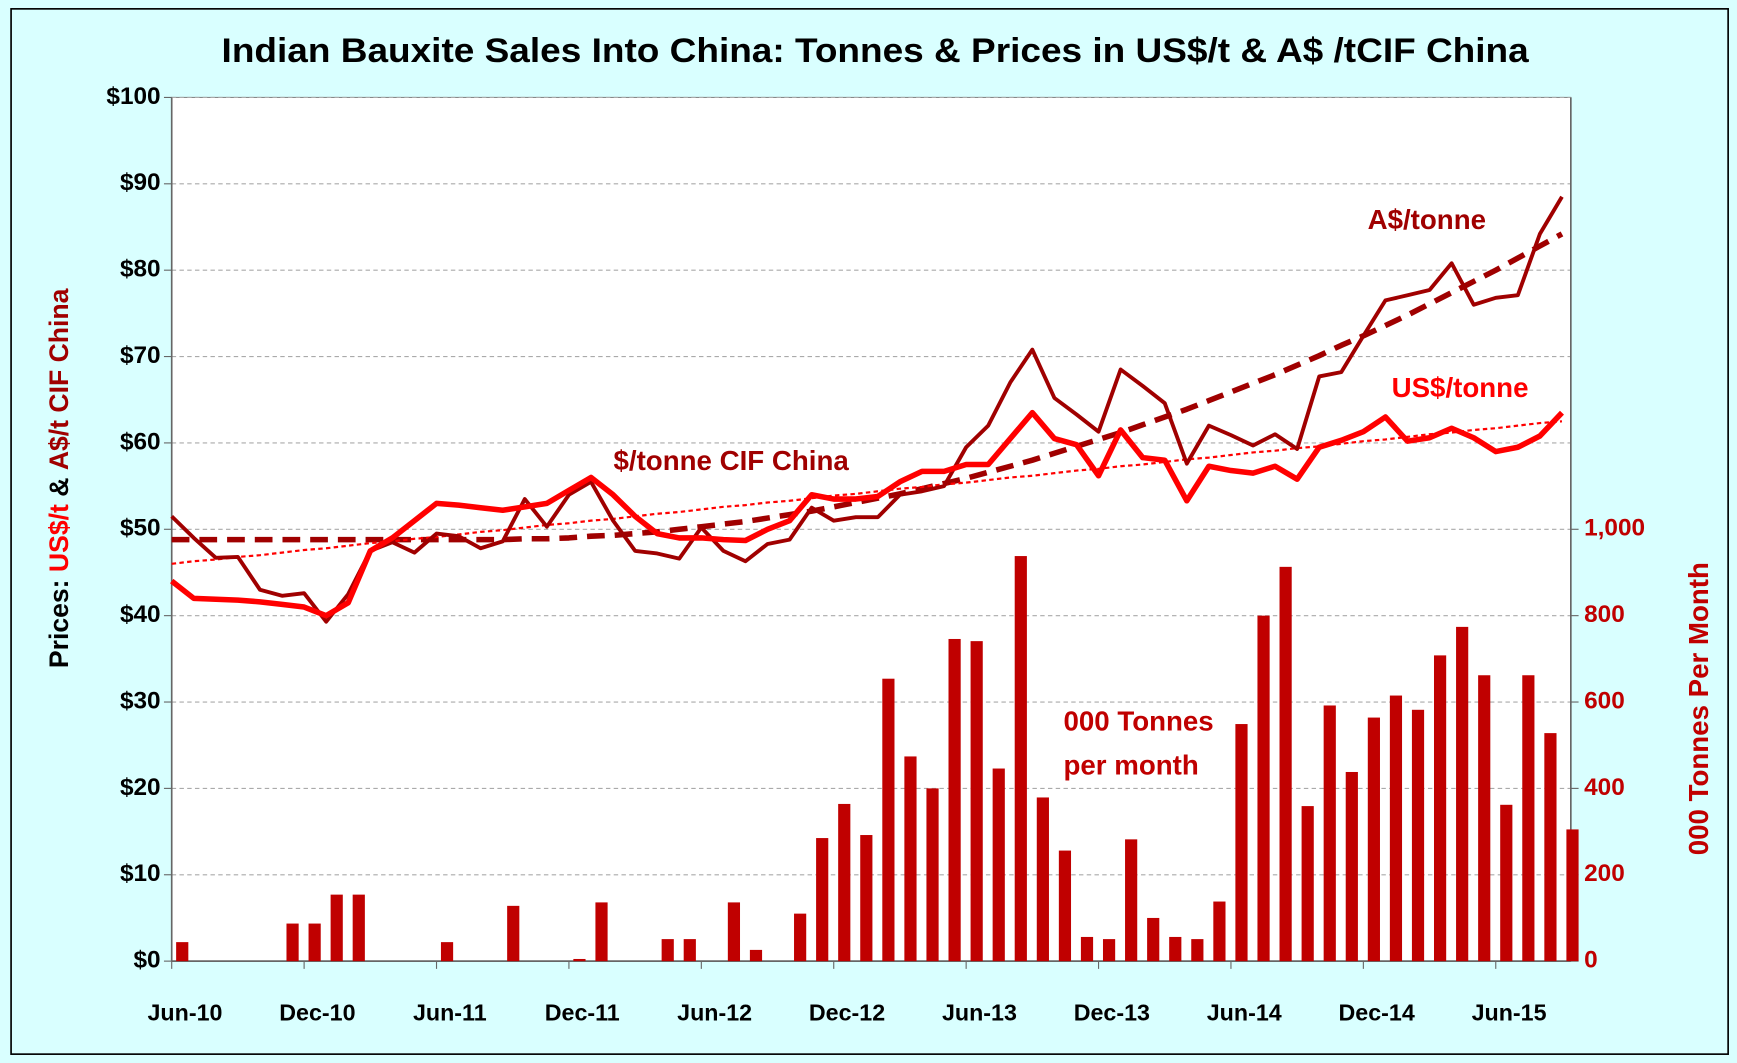 This screenshot has height=1063, width=1737. What do you see at coordinates (1698, 708) in the screenshot?
I see `y2-axis-label: 000 Tonnes Per Month` at bounding box center [1698, 708].